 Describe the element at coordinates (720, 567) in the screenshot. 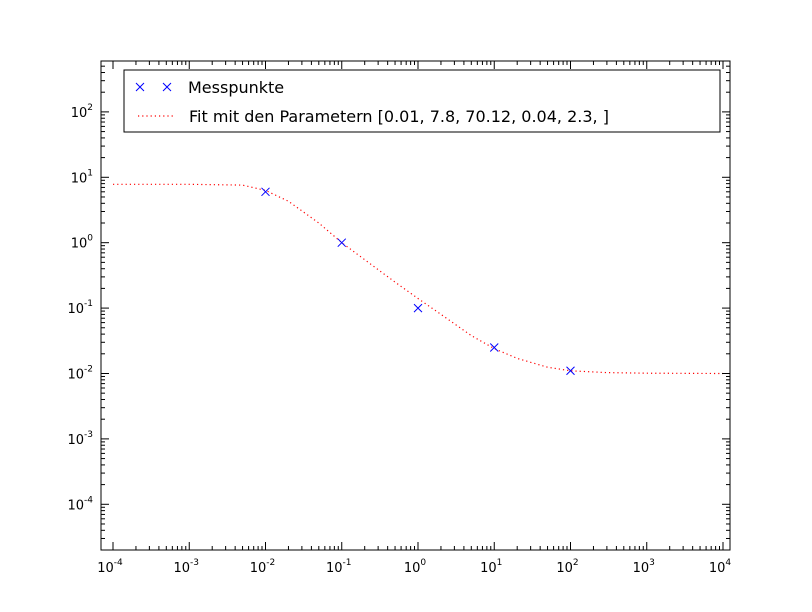

I see `x-tick-label: 10⁴` at that location.